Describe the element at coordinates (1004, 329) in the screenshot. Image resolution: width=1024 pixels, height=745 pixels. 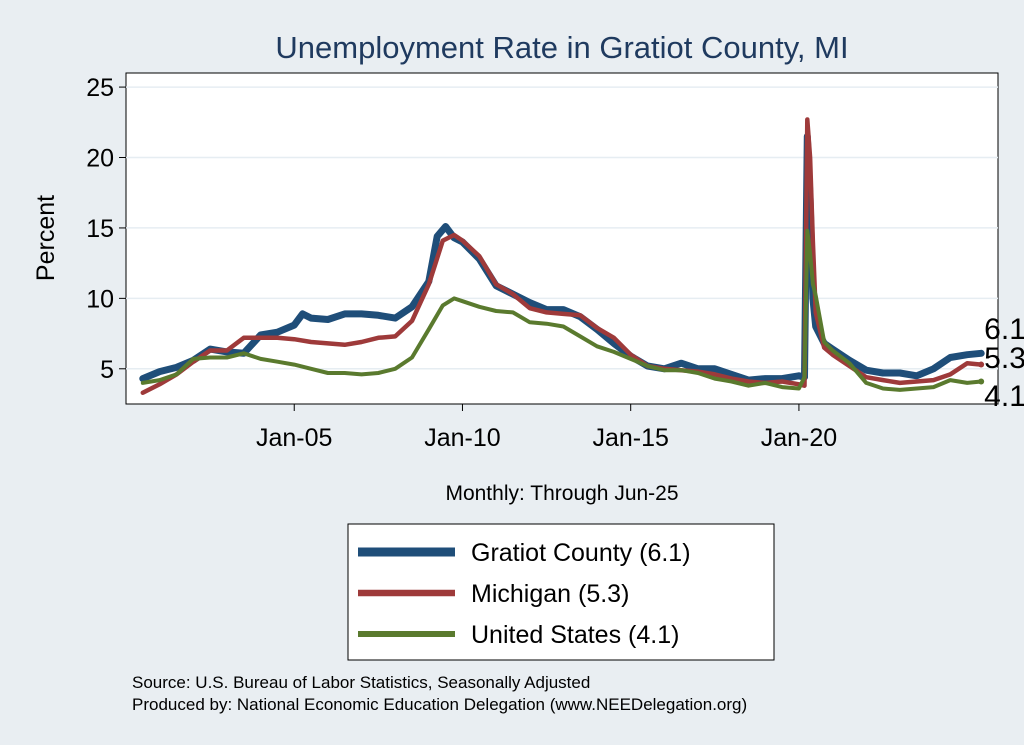
I see `end-label: 6.1` at that location.